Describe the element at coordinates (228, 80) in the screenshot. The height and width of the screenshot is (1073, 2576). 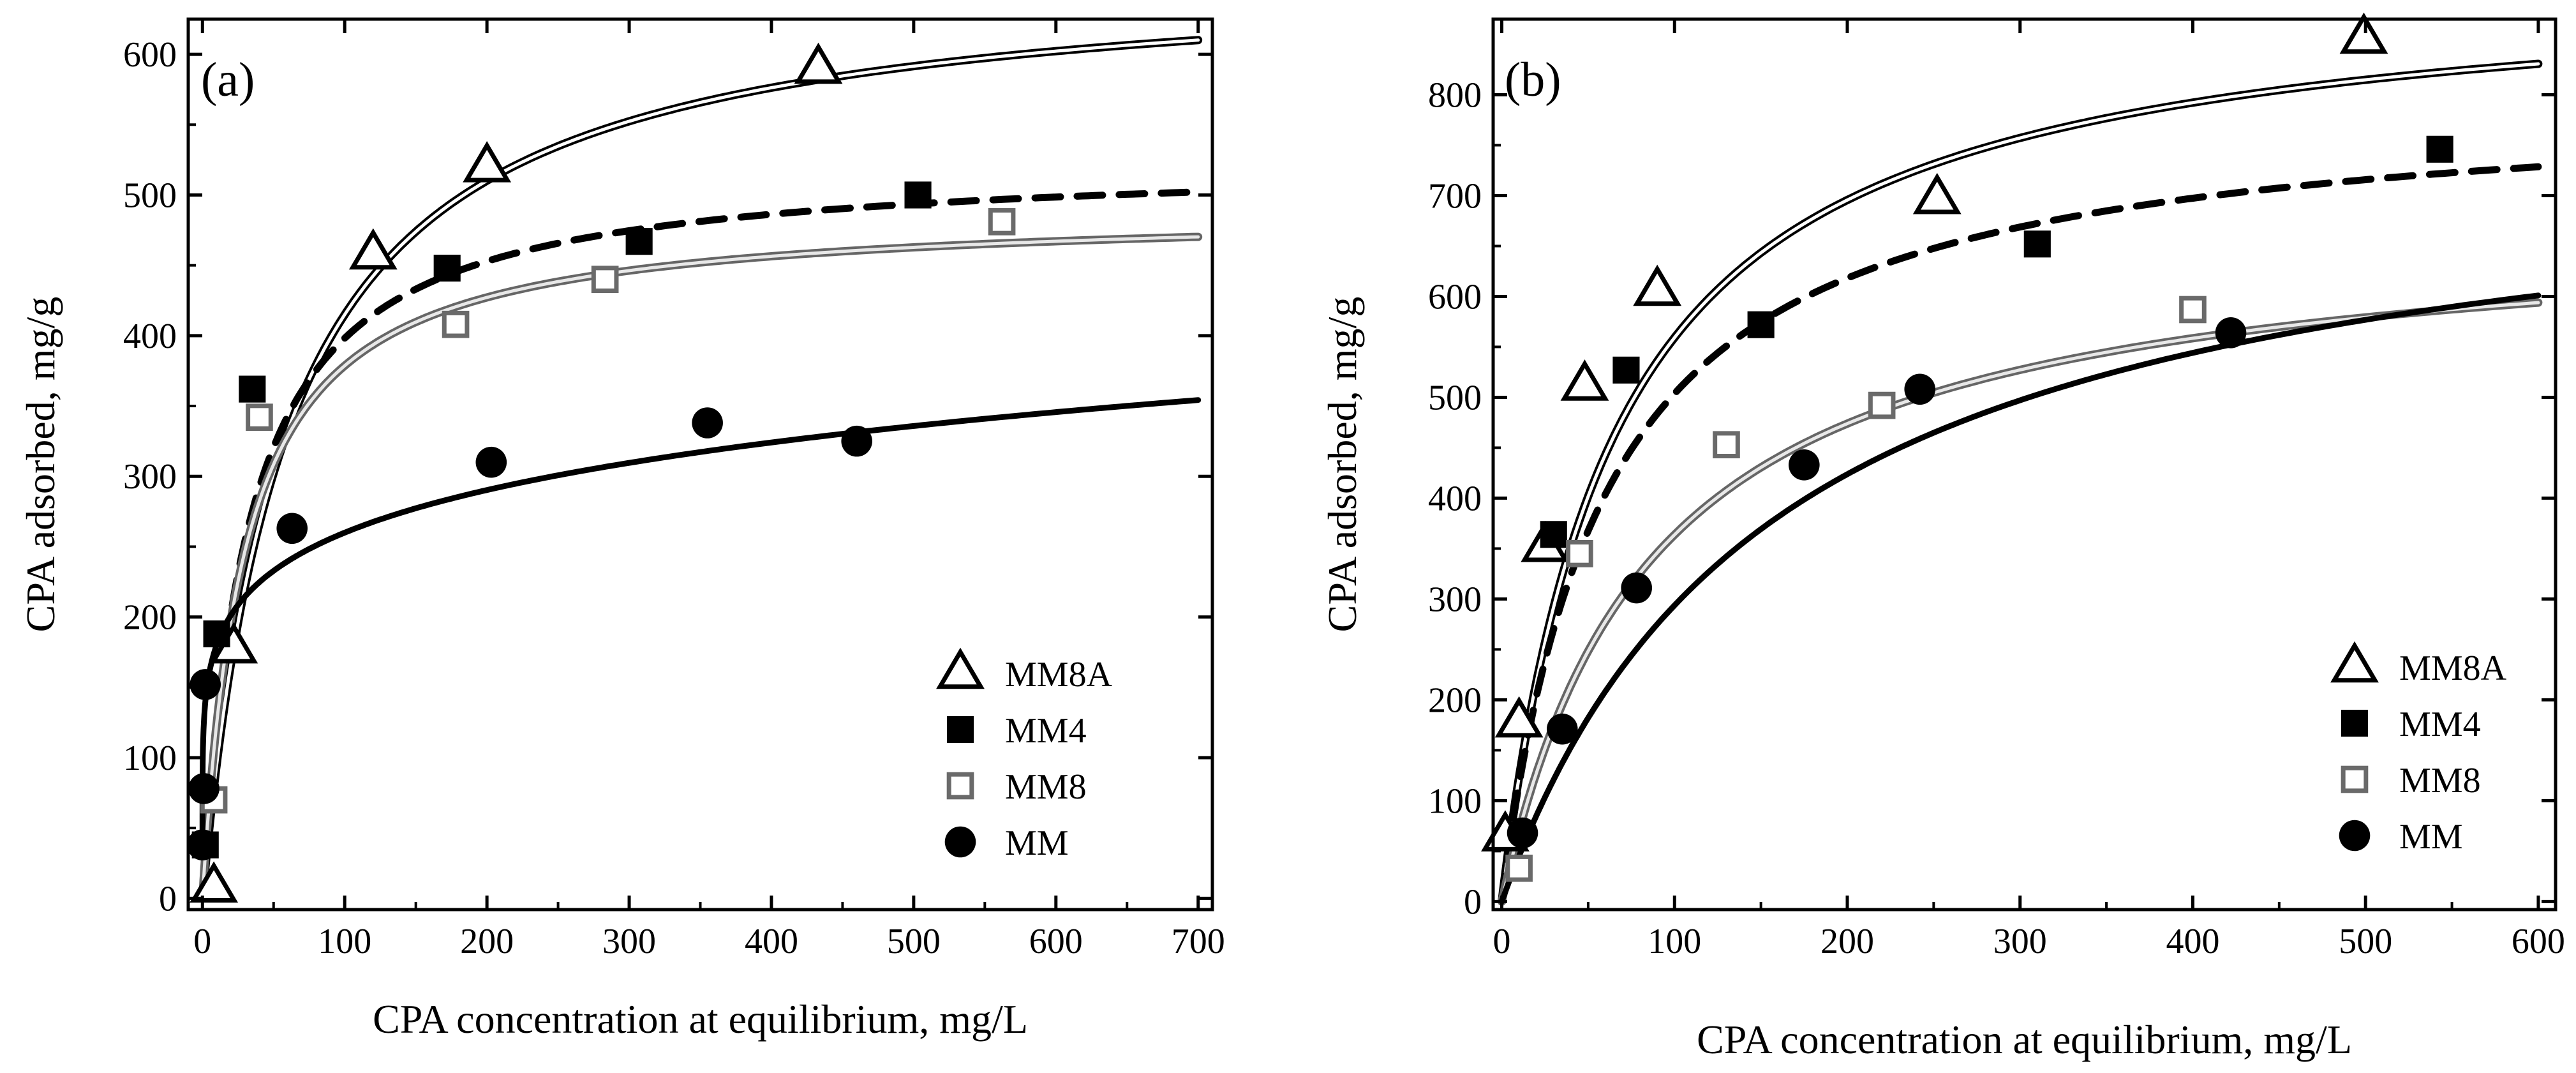
I see `panel-label-a: (a)` at that location.